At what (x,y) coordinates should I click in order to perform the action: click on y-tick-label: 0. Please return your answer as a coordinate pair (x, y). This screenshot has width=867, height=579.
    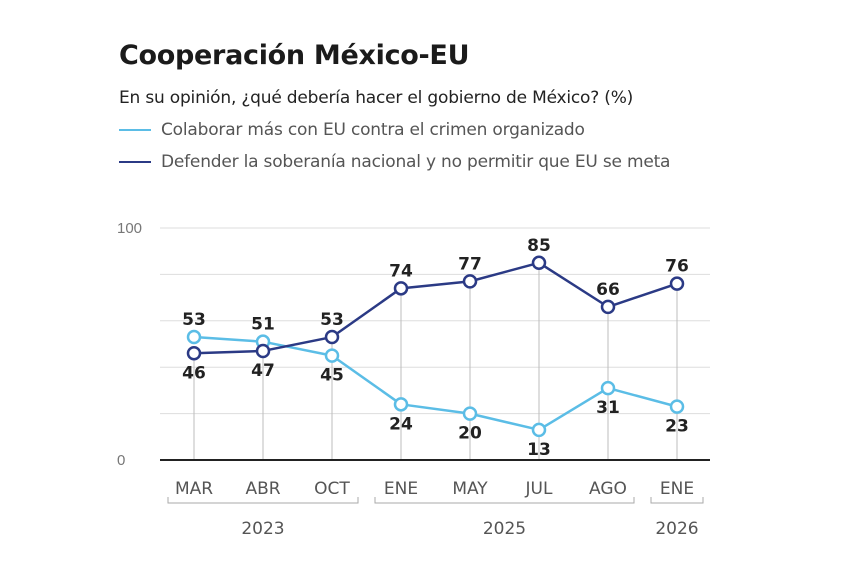
    Looking at the image, I should click on (121, 460).